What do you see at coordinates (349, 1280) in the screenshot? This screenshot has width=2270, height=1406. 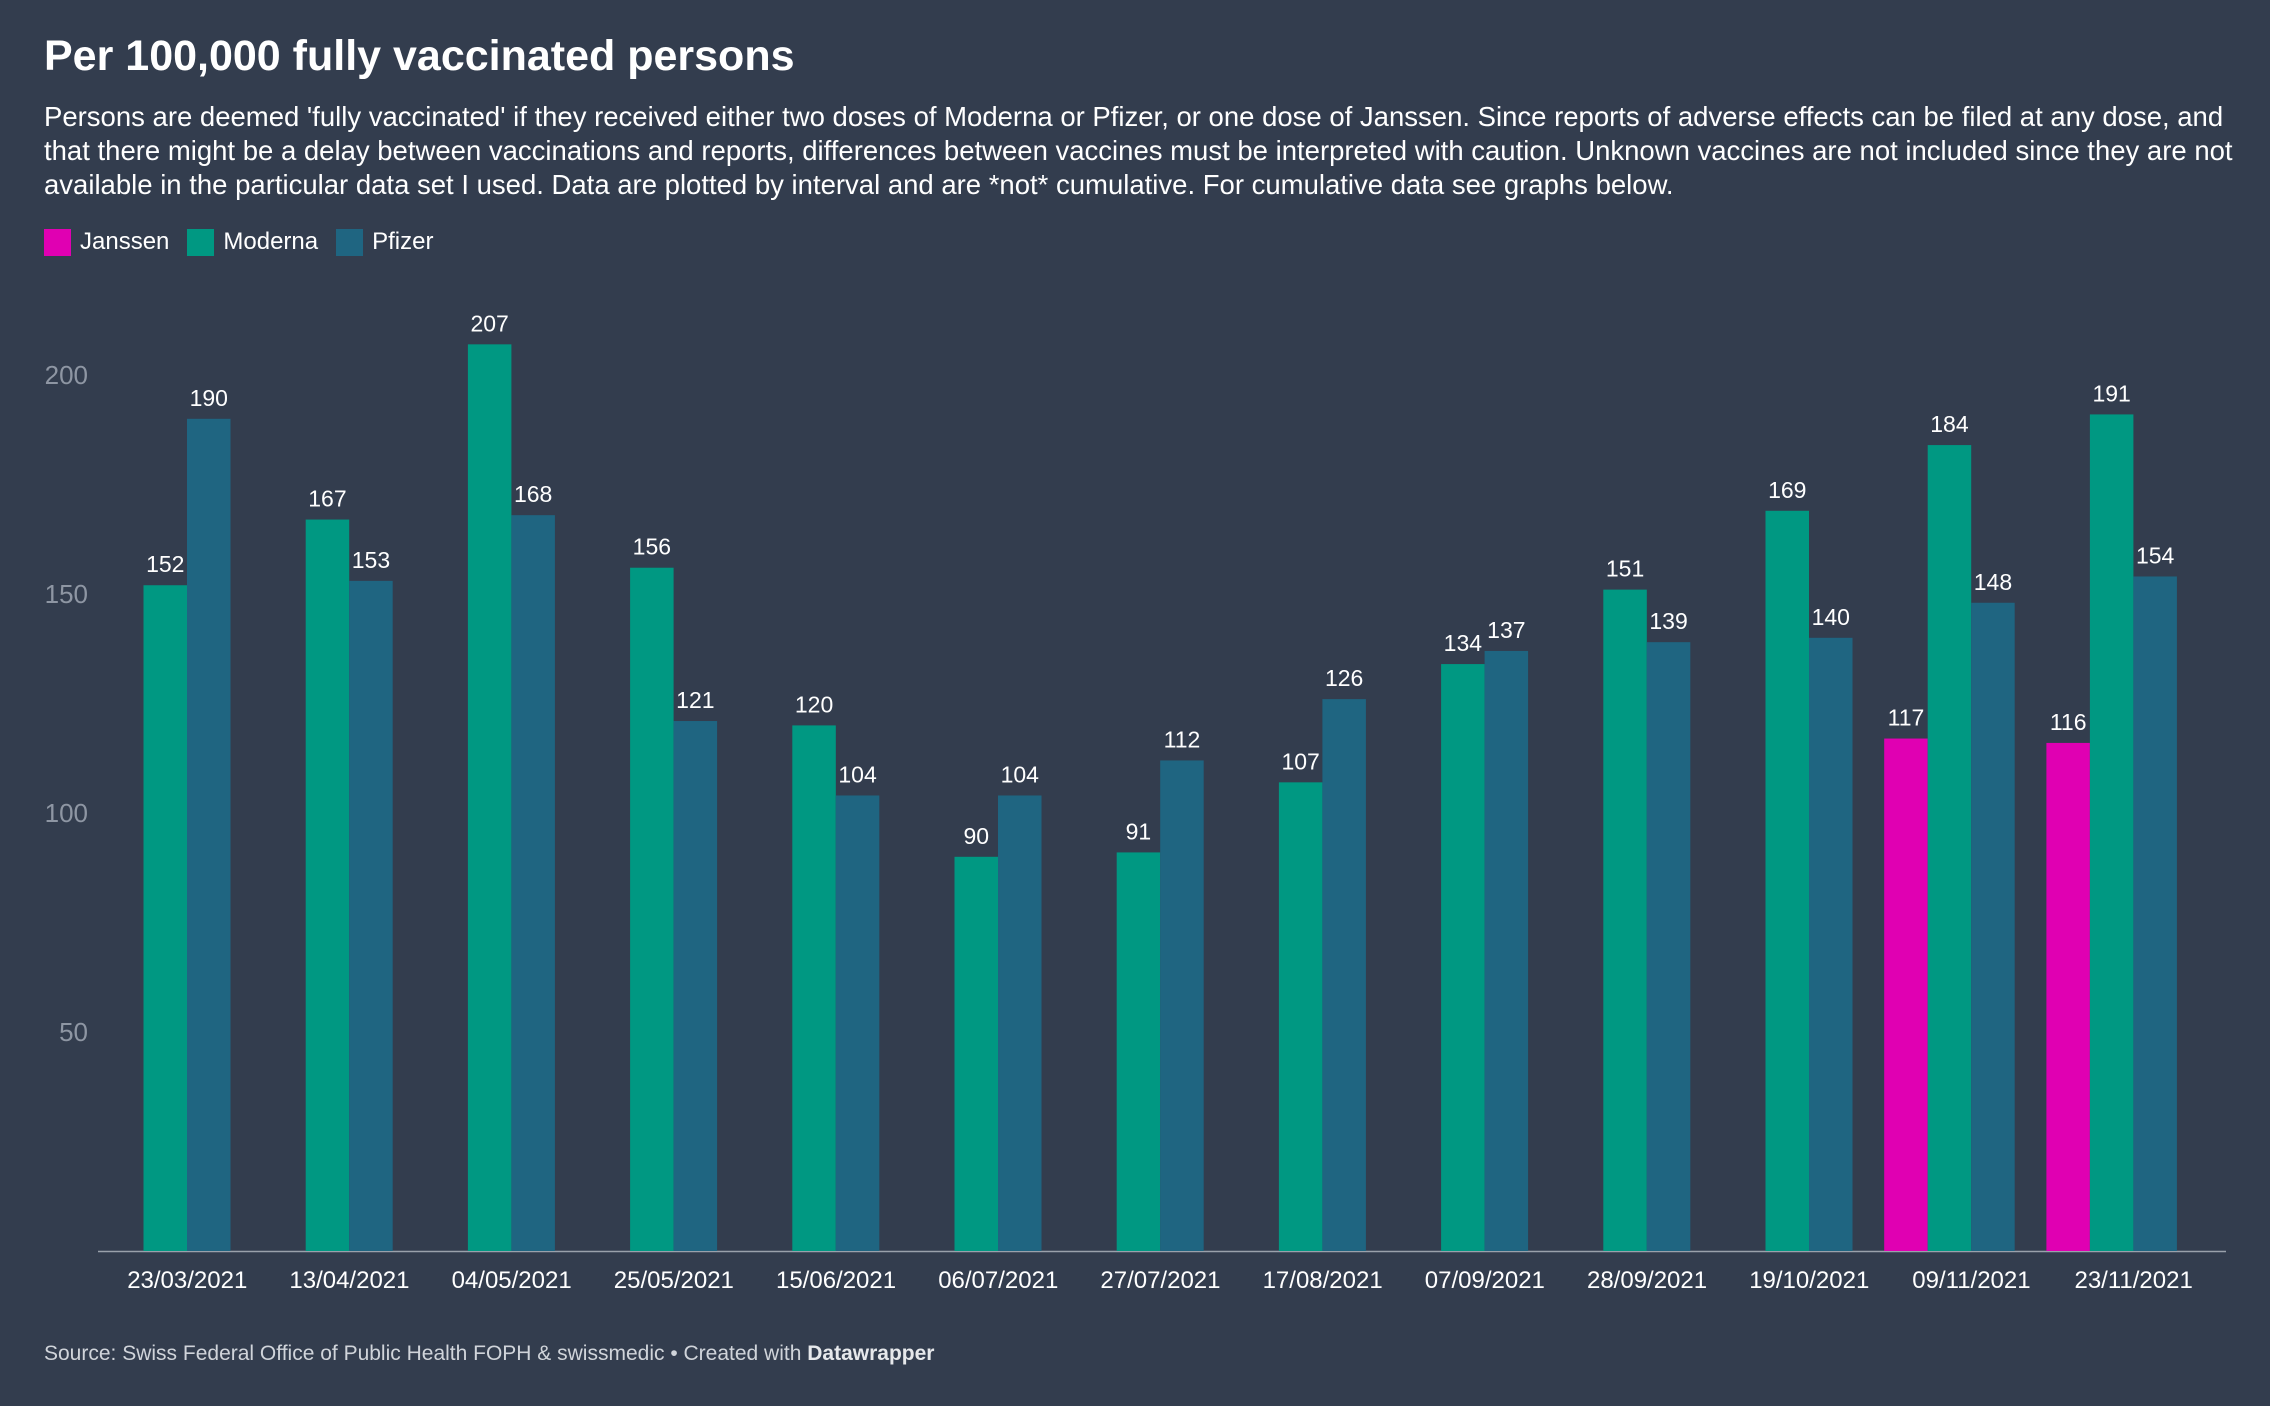 I see `x-tick-label-1: 13/04/2021` at bounding box center [349, 1280].